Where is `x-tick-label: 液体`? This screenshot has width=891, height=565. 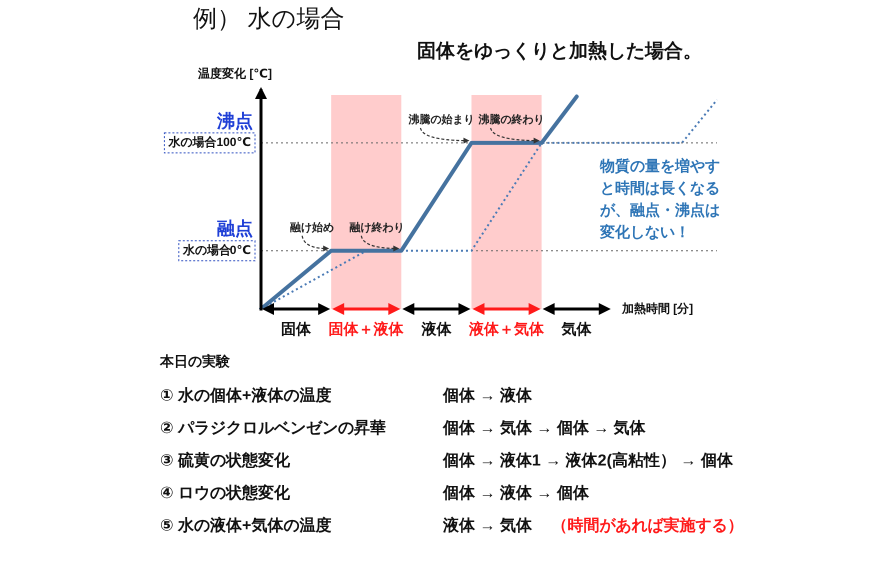 x-tick-label: 液体 is located at coordinates (436, 329).